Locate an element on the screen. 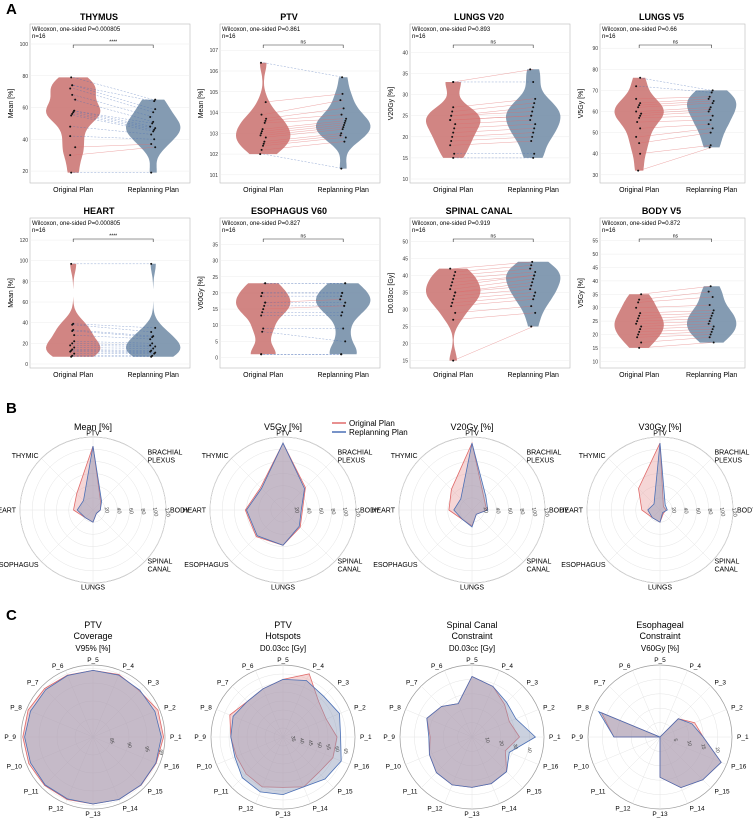 The height and width of the screenshot is (826, 753). radar-axis-label: P_11 is located at coordinates (31, 792).